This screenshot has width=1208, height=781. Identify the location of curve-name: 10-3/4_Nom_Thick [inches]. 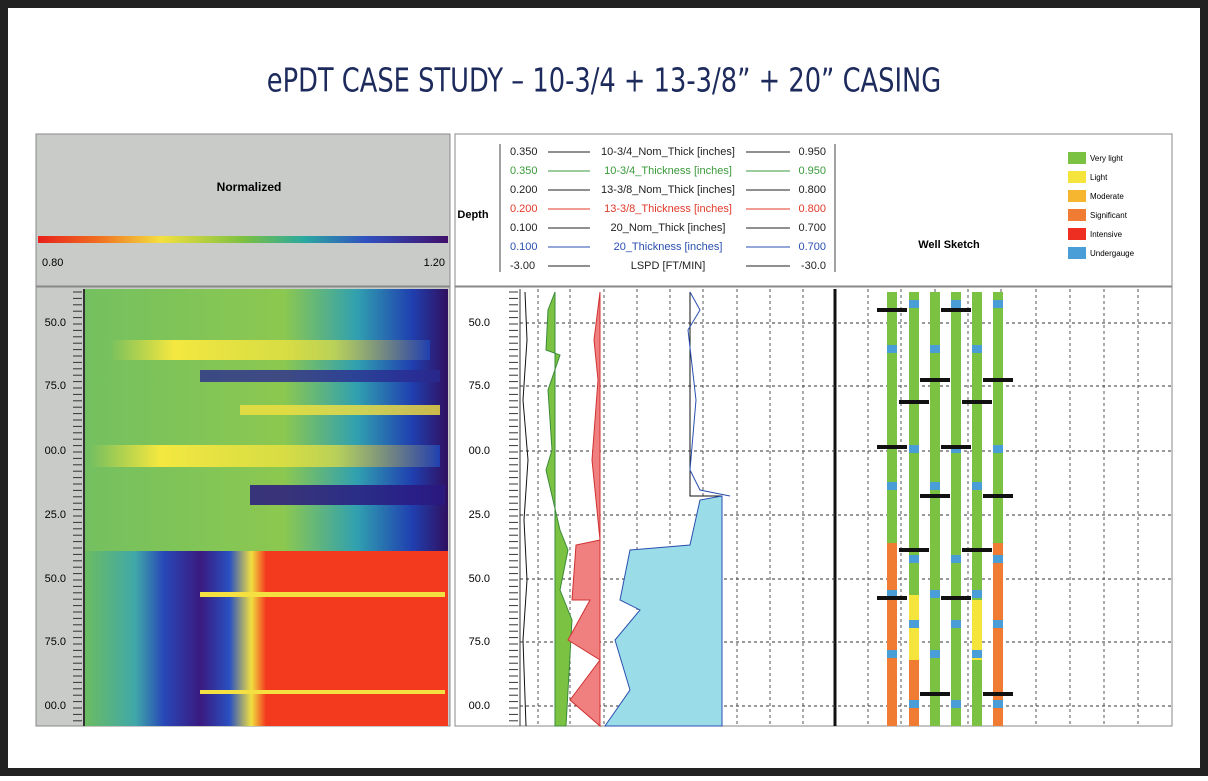
(668, 152).